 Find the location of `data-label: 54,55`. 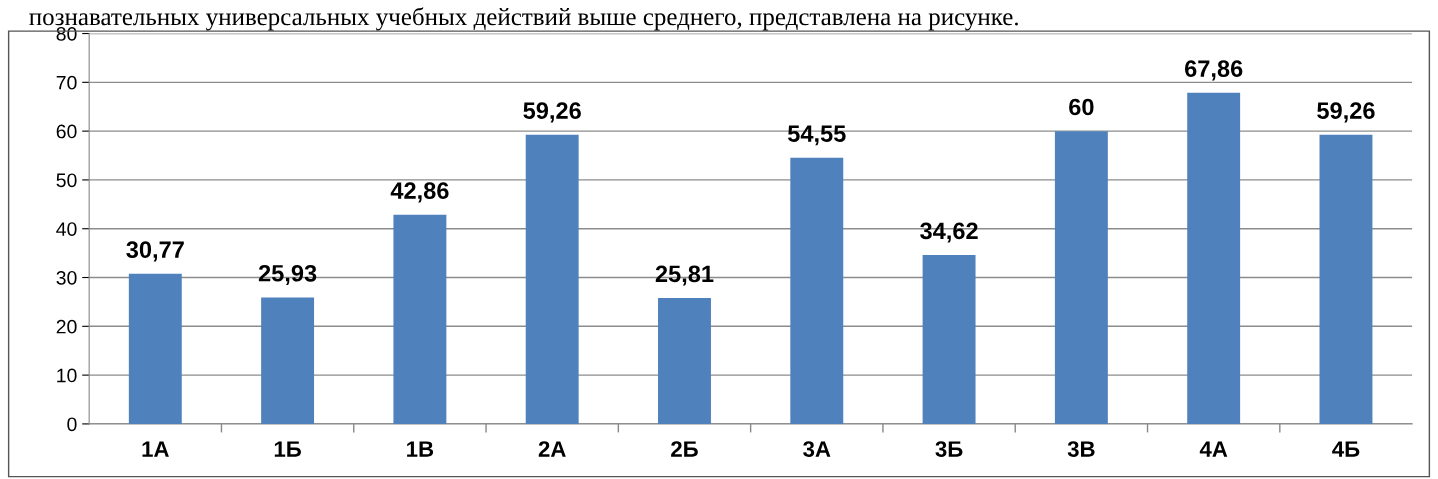

data-label: 54,55 is located at coordinates (816, 135).